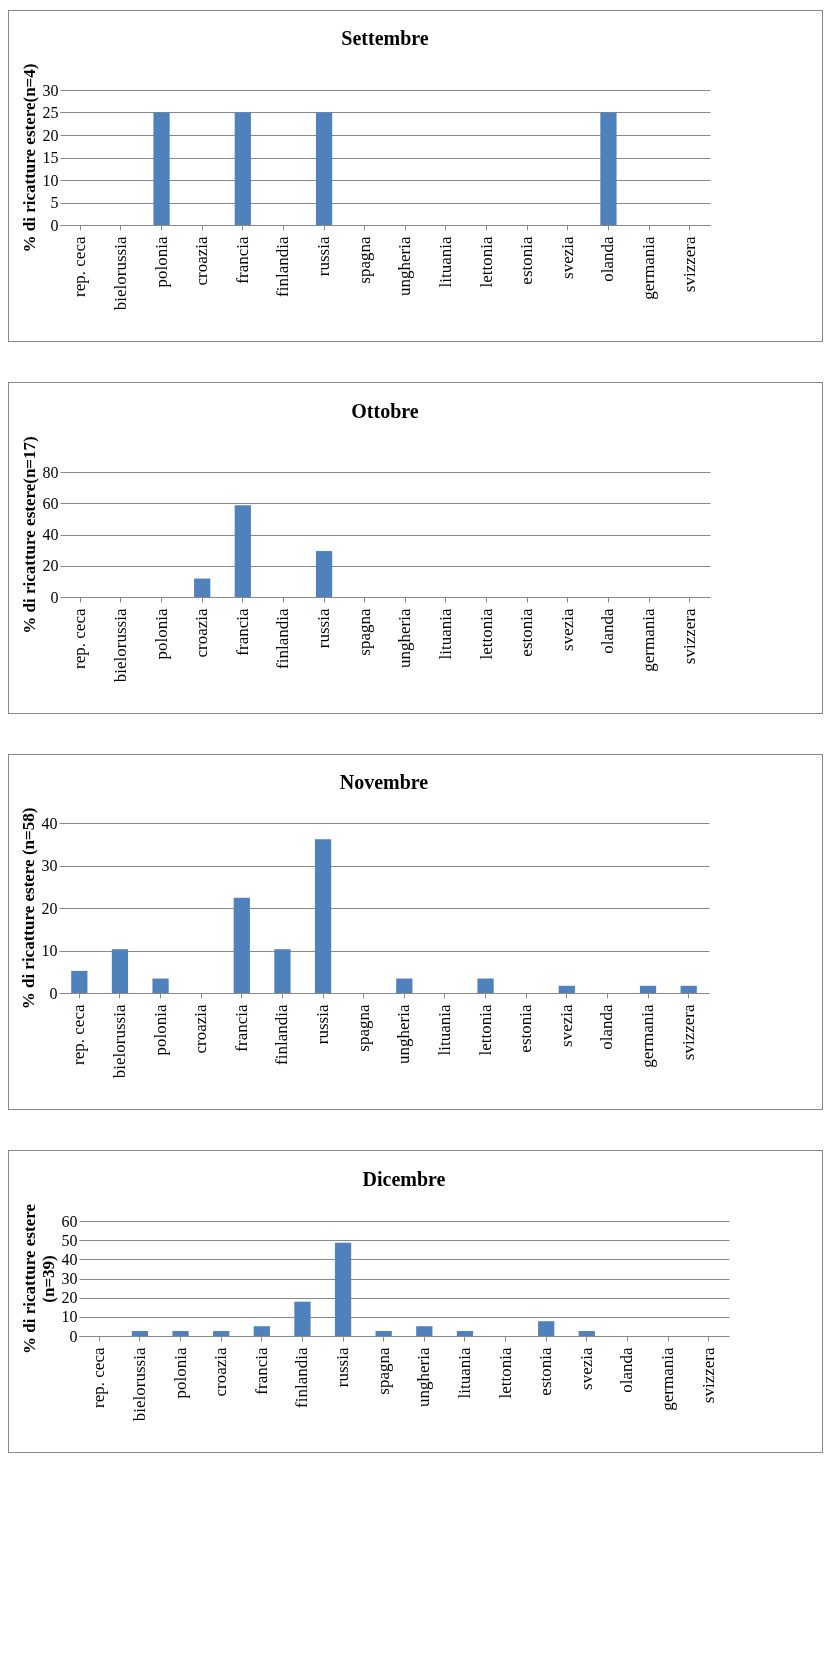 Image resolution: width=833 pixels, height=1660 pixels. Describe the element at coordinates (385, 38) in the screenshot. I see `chart-title: Settembre` at that location.